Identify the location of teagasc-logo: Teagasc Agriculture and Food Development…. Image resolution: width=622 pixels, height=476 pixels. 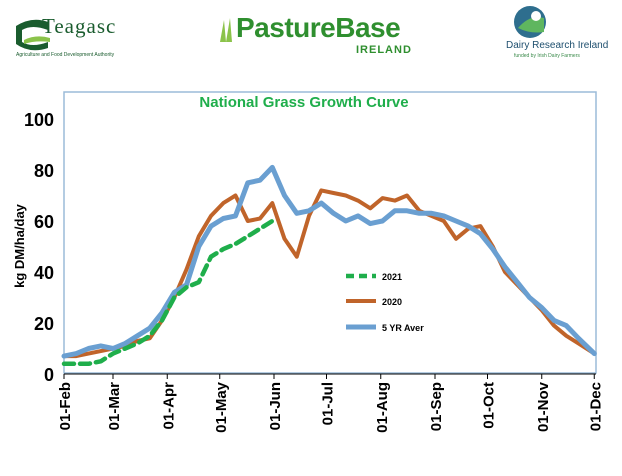
(63, 36).